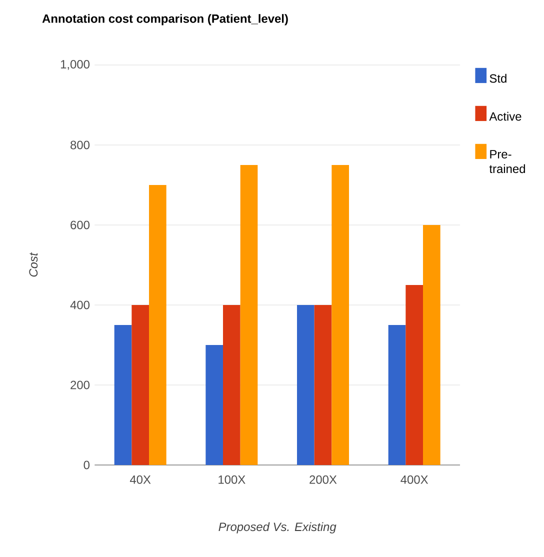 This screenshot has width=544, height=557. I want to click on legend-label: Active, so click(505, 116).